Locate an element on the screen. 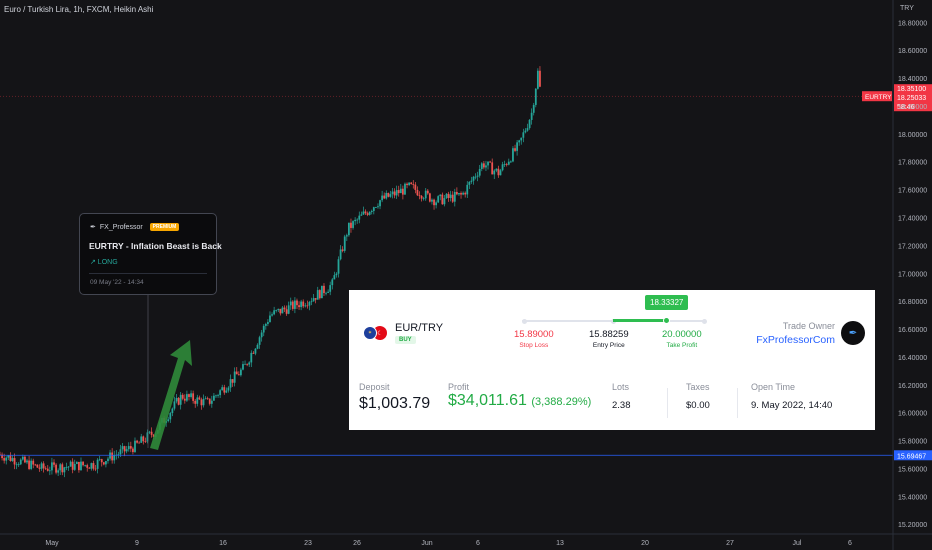  x-tick-label: 20 is located at coordinates (645, 543).